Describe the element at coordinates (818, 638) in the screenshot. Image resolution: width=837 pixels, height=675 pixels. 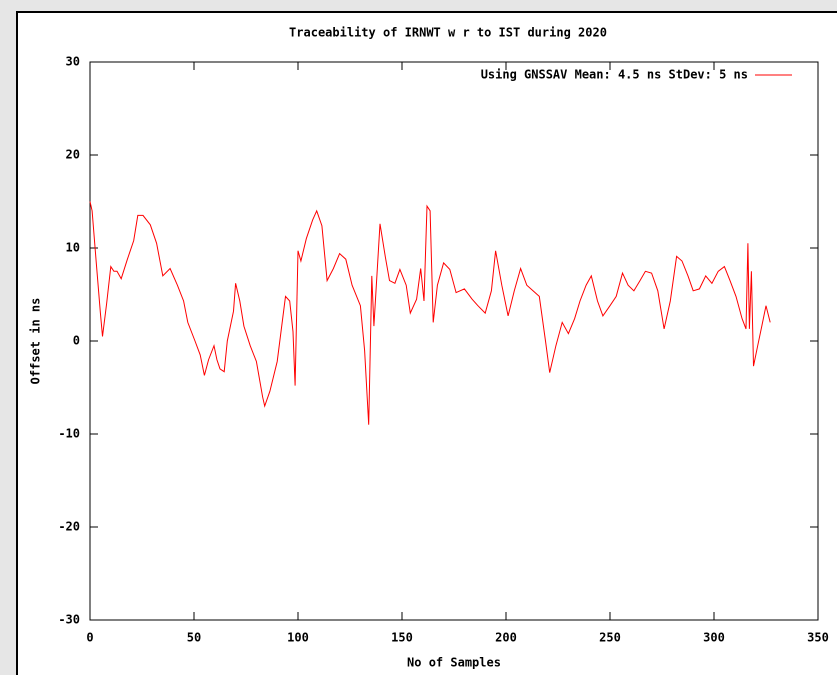
I see `x-tick-label: 350` at that location.